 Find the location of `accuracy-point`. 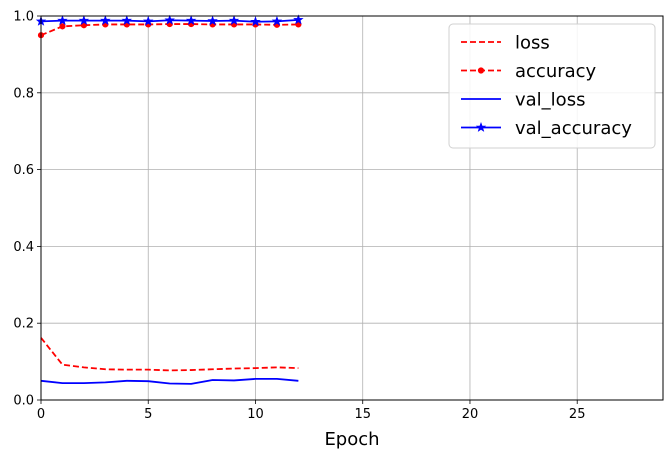

accuracy-point is located at coordinates (62, 26).